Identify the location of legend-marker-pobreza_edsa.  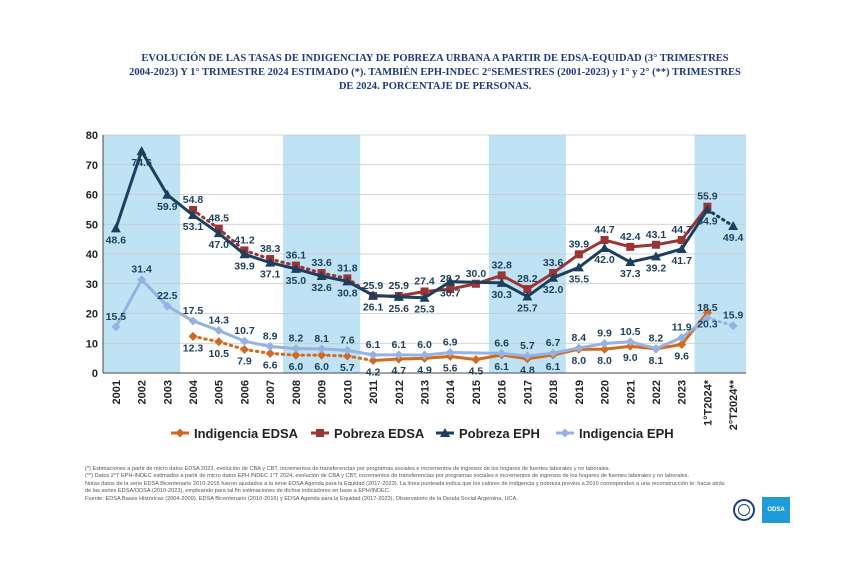
(320, 433).